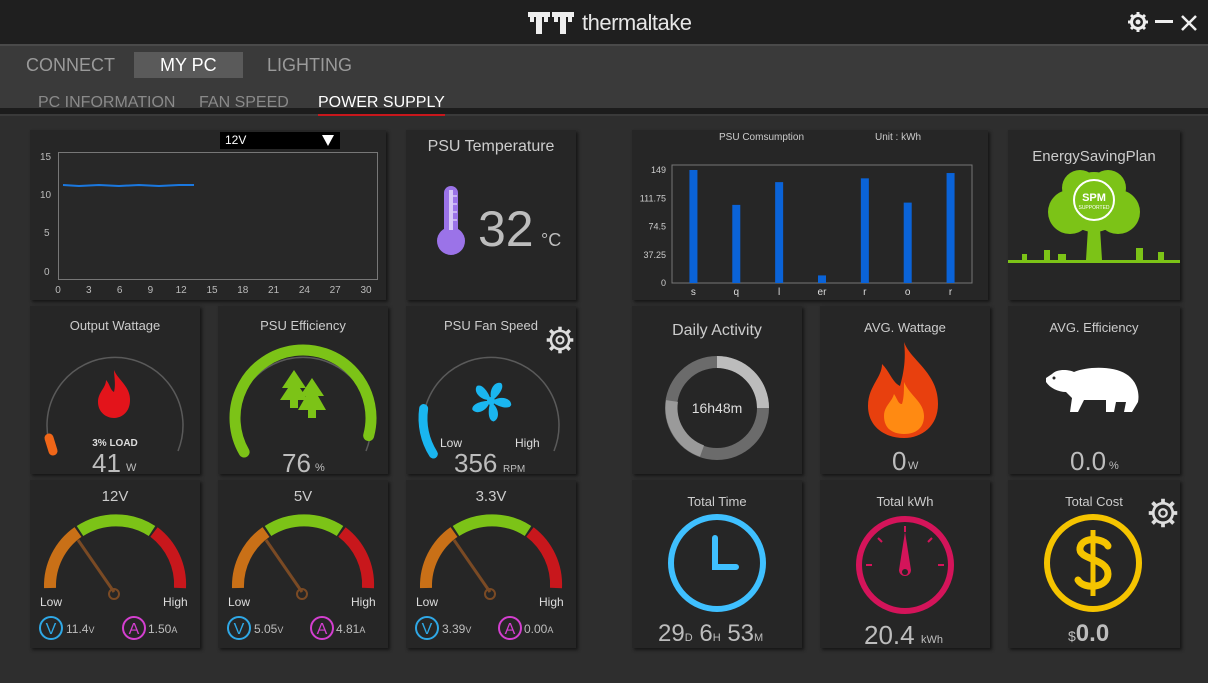 The height and width of the screenshot is (683, 1208). What do you see at coordinates (175, 602) in the screenshot?
I see `rail-high-label: High` at bounding box center [175, 602].